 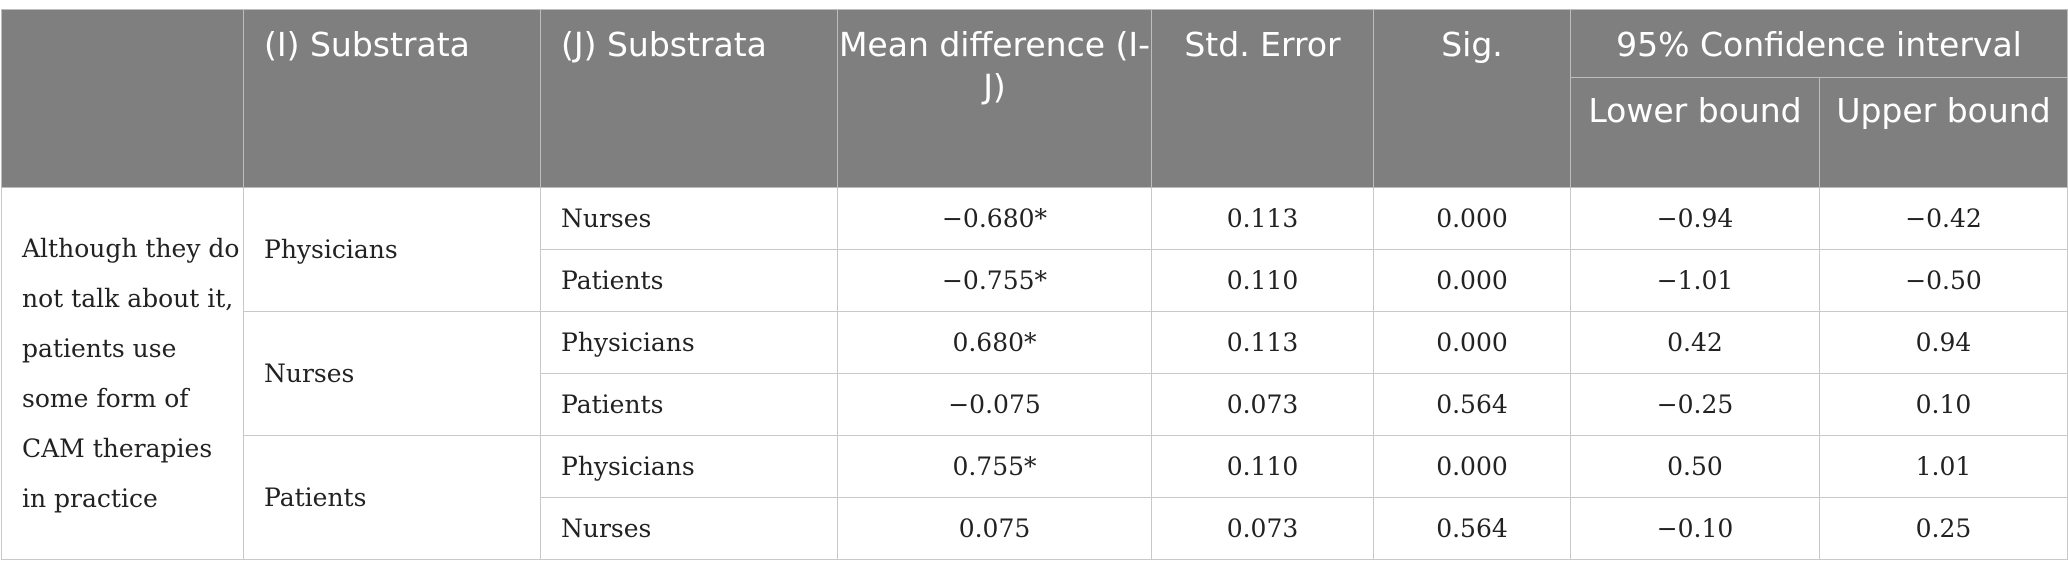 What do you see at coordinates (1943, 342) in the screenshot?
I see `upper-bound-cell: 0.94` at bounding box center [1943, 342].